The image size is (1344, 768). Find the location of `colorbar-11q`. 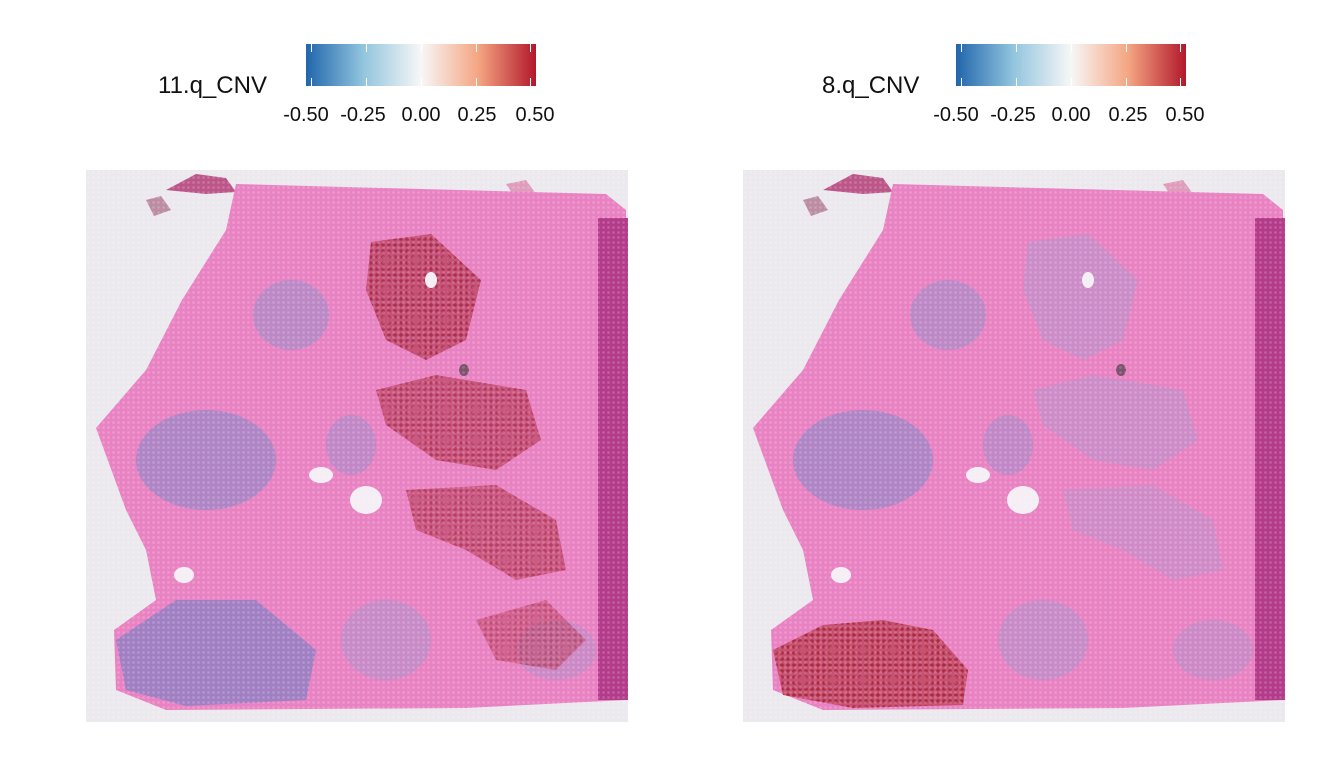

colorbar-11q is located at coordinates (421, 65).